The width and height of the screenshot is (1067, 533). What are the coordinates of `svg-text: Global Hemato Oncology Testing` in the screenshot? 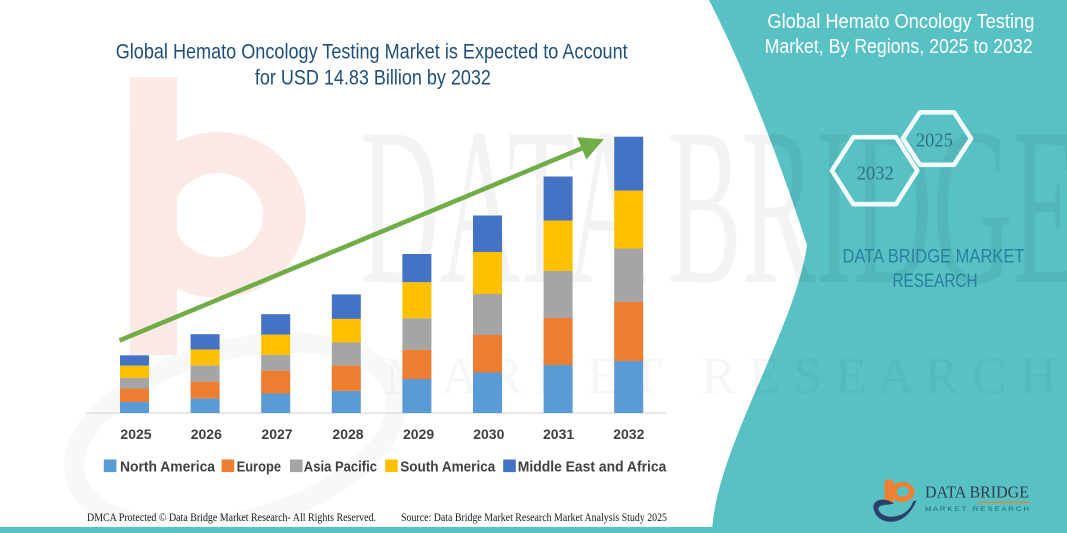 It's located at (900, 22).